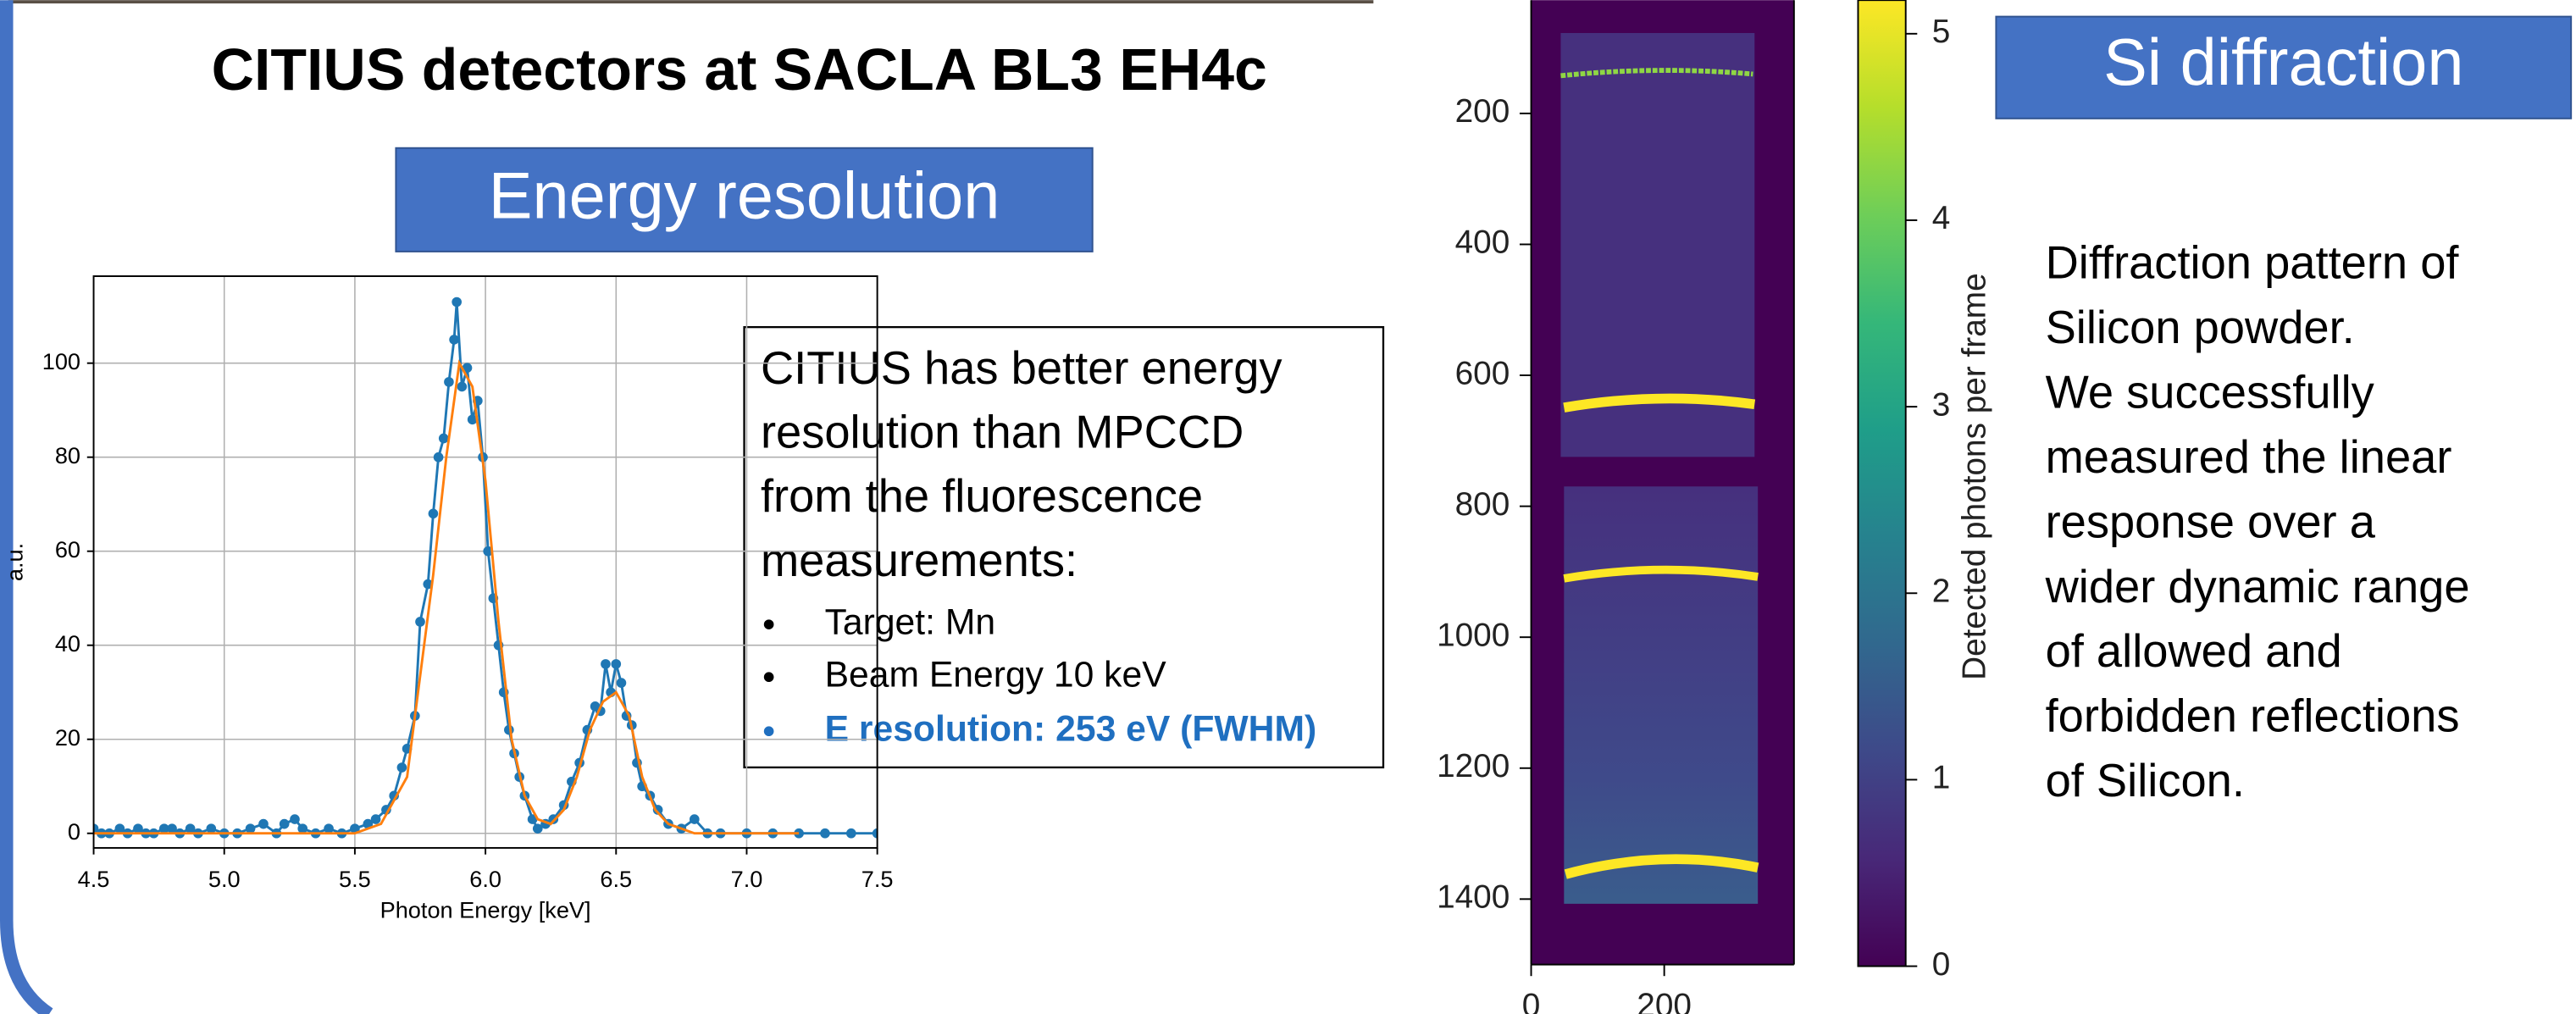 This screenshot has width=2576, height=1014. Describe the element at coordinates (1482, 373) in the screenshot. I see `y-tick-label: 600` at that location.